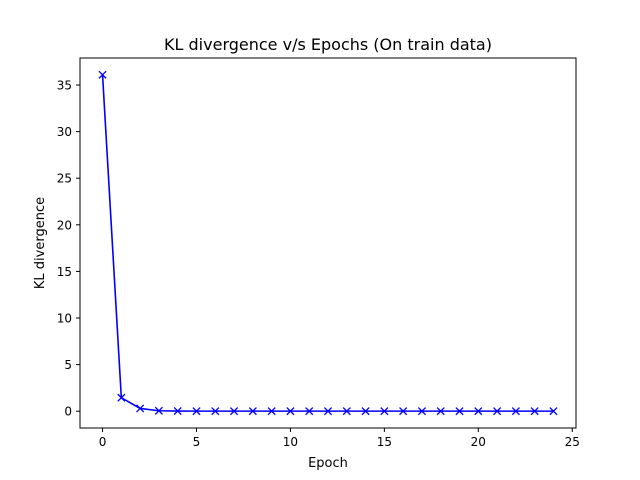  I want to click on y-tick-label: 25, so click(64, 179).